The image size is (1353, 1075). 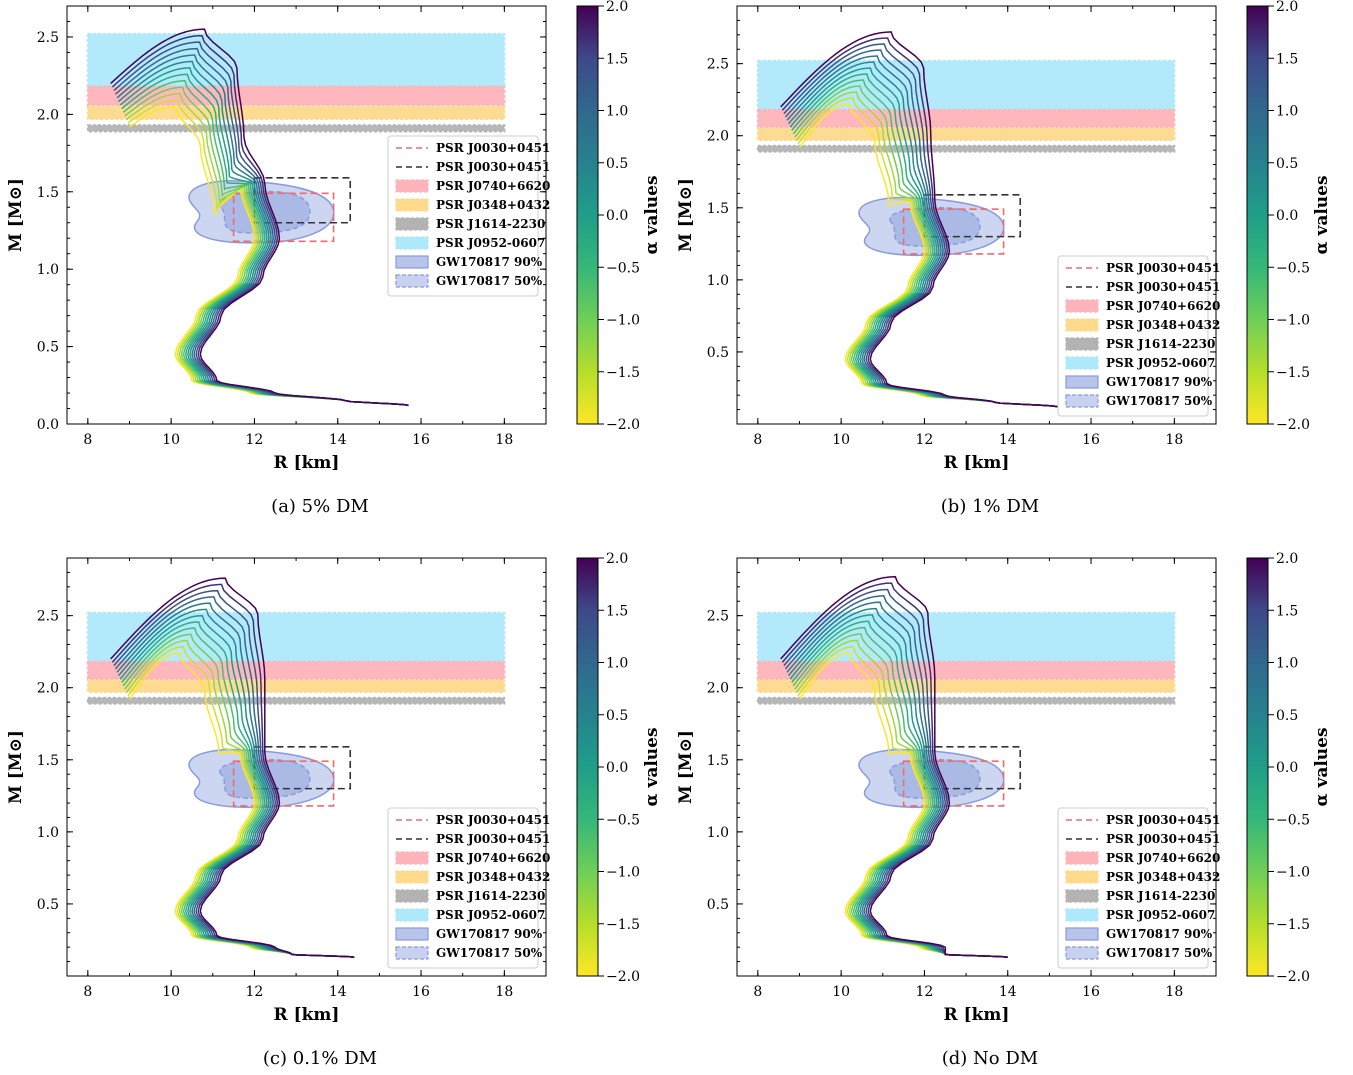 What do you see at coordinates (1257, 215) in the screenshot?
I see `colorbar` at bounding box center [1257, 215].